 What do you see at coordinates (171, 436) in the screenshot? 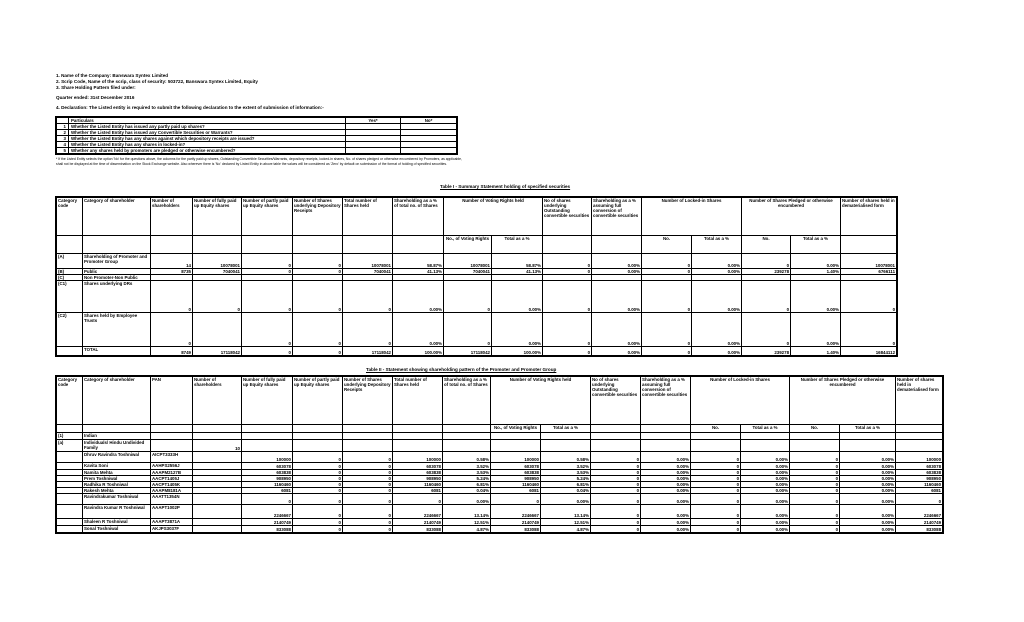
I see `pan-cell` at bounding box center [171, 436].